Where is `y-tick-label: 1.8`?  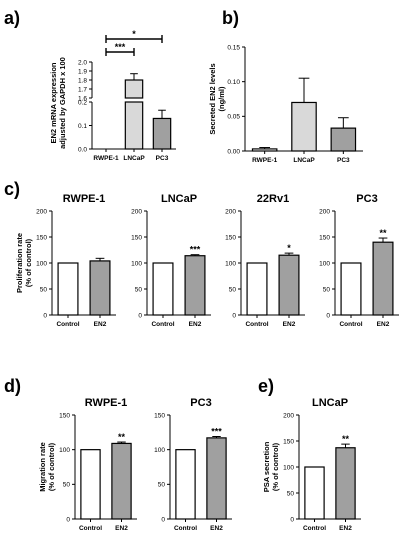
y-tick-label: 1.8 is located at coordinates (82, 80).